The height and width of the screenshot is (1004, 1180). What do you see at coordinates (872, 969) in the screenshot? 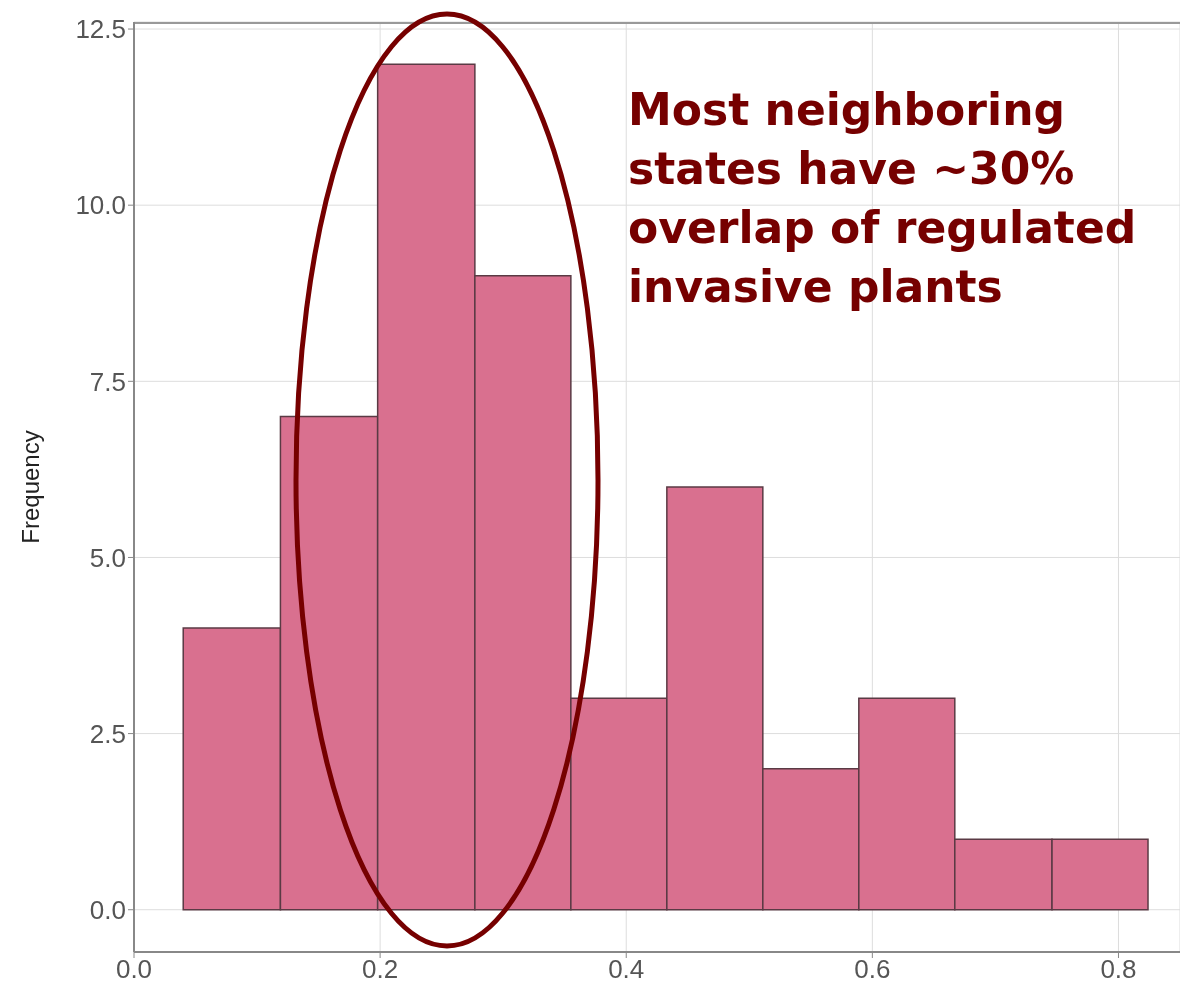
I see `x-tick-label: 0.6` at bounding box center [872, 969].